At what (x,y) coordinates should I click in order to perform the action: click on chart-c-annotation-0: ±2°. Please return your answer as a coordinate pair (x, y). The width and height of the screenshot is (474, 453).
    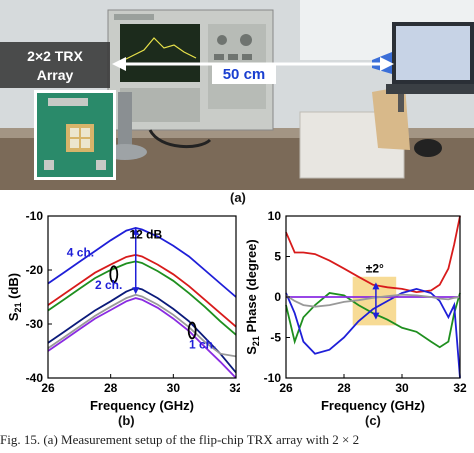
    Looking at the image, I should click on (375, 269).